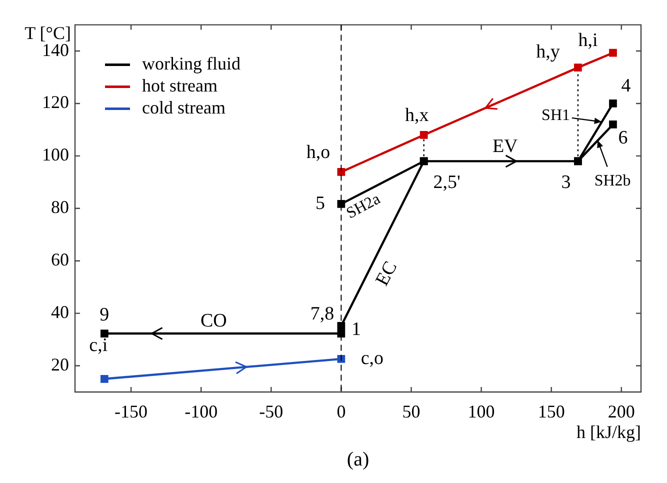  I want to click on annotation: c,o, so click(372, 358).